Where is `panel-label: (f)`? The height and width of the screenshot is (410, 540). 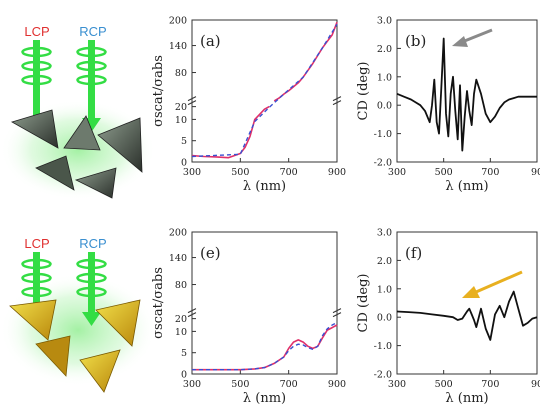
panel-label: (f) is located at coordinates (413, 253).